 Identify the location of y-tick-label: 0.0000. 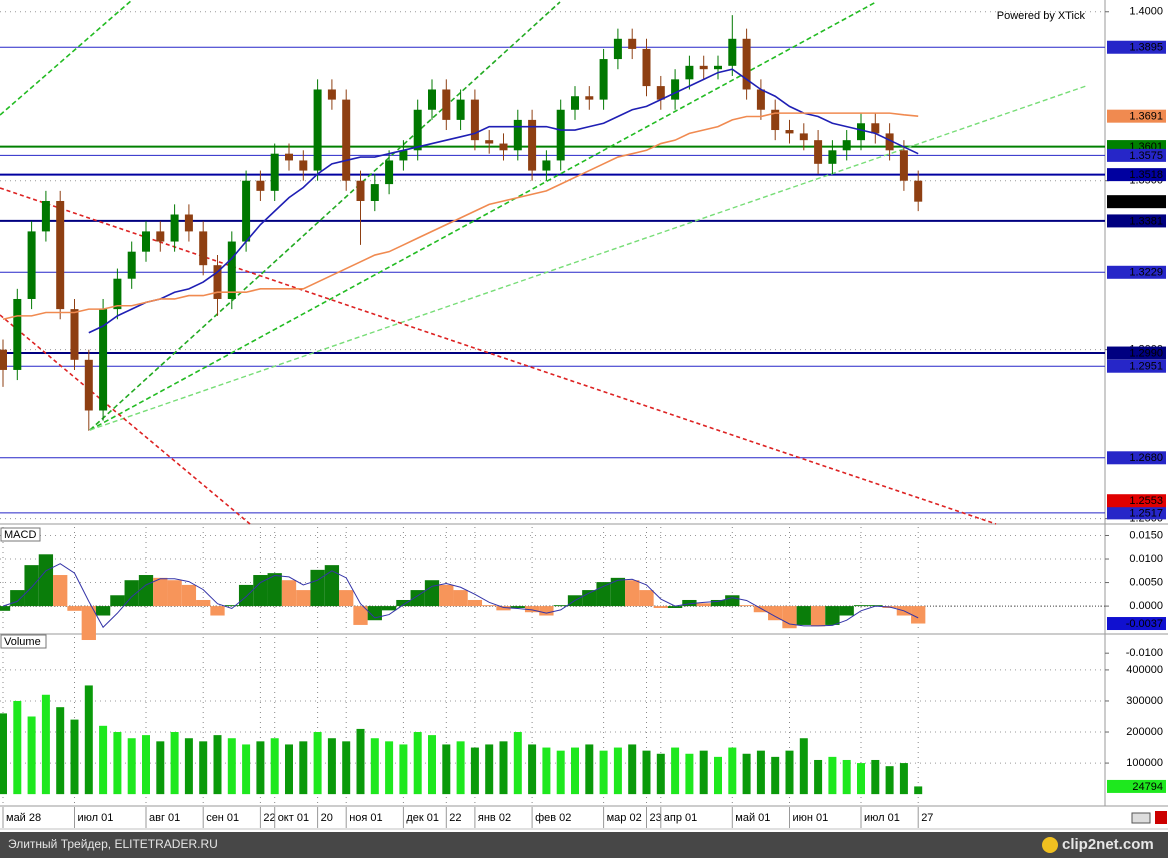
(1146, 606).